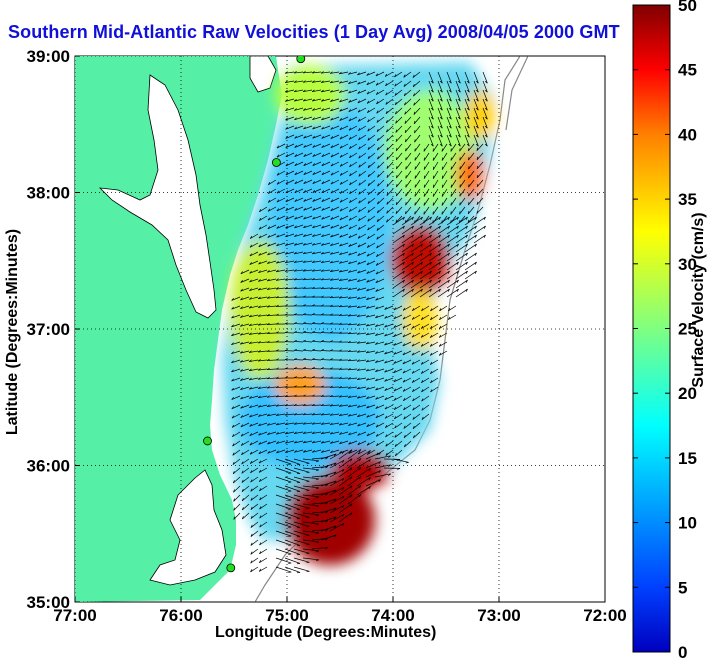 This screenshot has height=659, width=724. What do you see at coordinates (470, 175) in the screenshot?
I see `speed-zone-orange` at bounding box center [470, 175].